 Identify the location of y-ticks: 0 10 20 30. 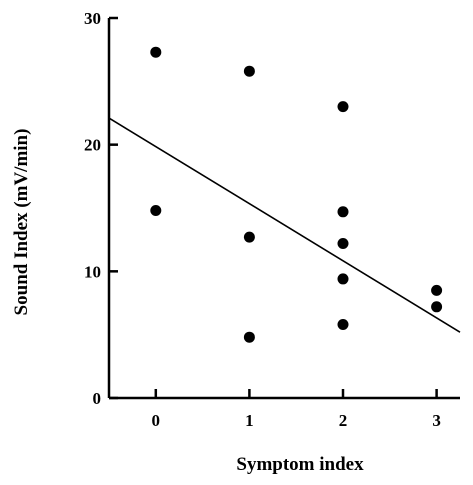
(101, 208).